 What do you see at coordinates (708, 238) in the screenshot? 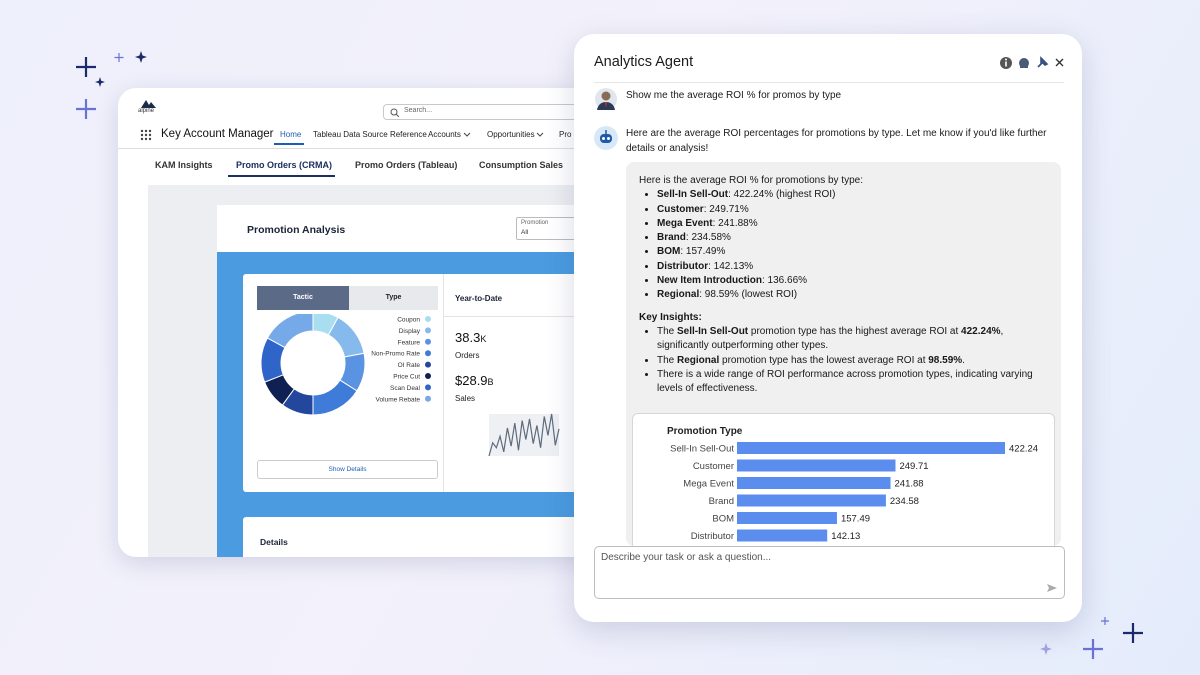
I see `item-detail: : 234.58%` at bounding box center [708, 238].